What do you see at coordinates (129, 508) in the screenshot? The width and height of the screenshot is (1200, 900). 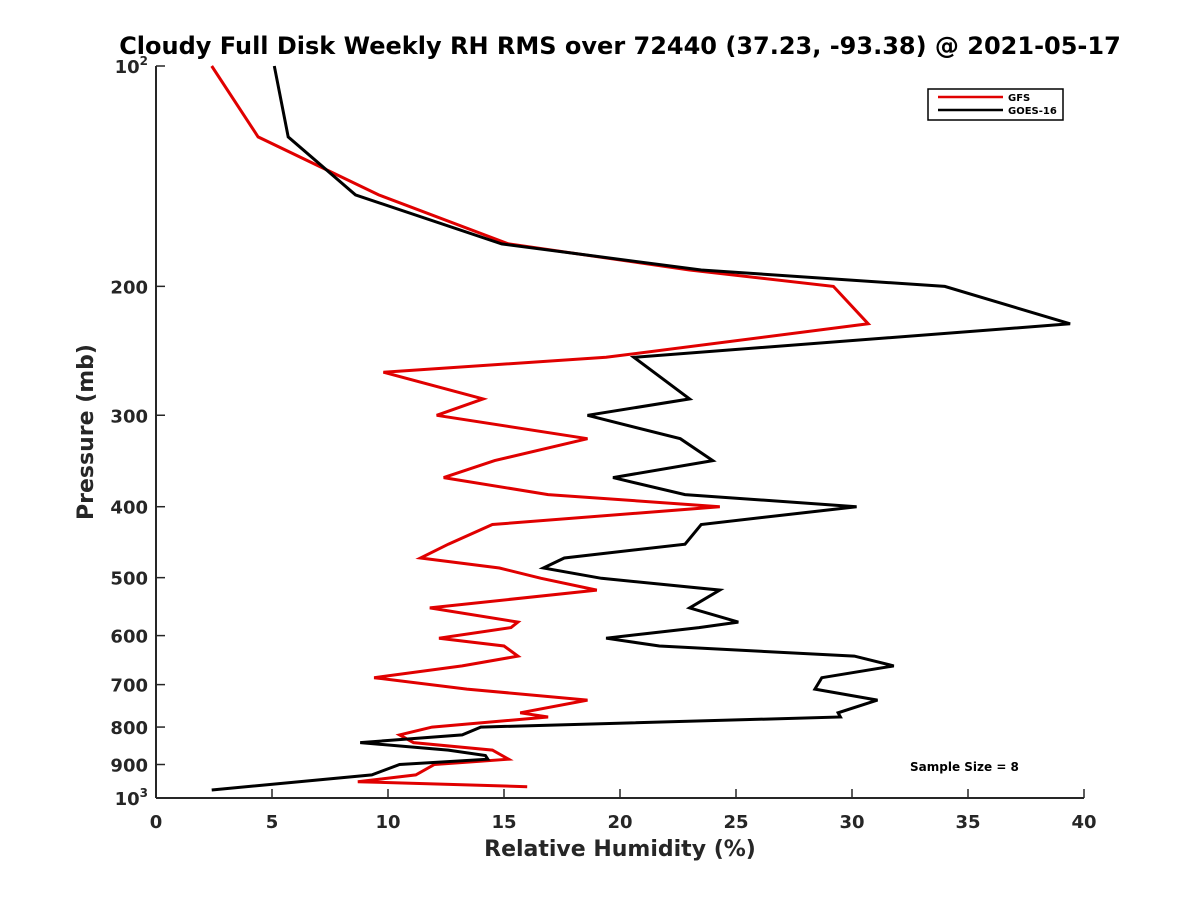 I see `y-tick-label: 400` at bounding box center [129, 508].